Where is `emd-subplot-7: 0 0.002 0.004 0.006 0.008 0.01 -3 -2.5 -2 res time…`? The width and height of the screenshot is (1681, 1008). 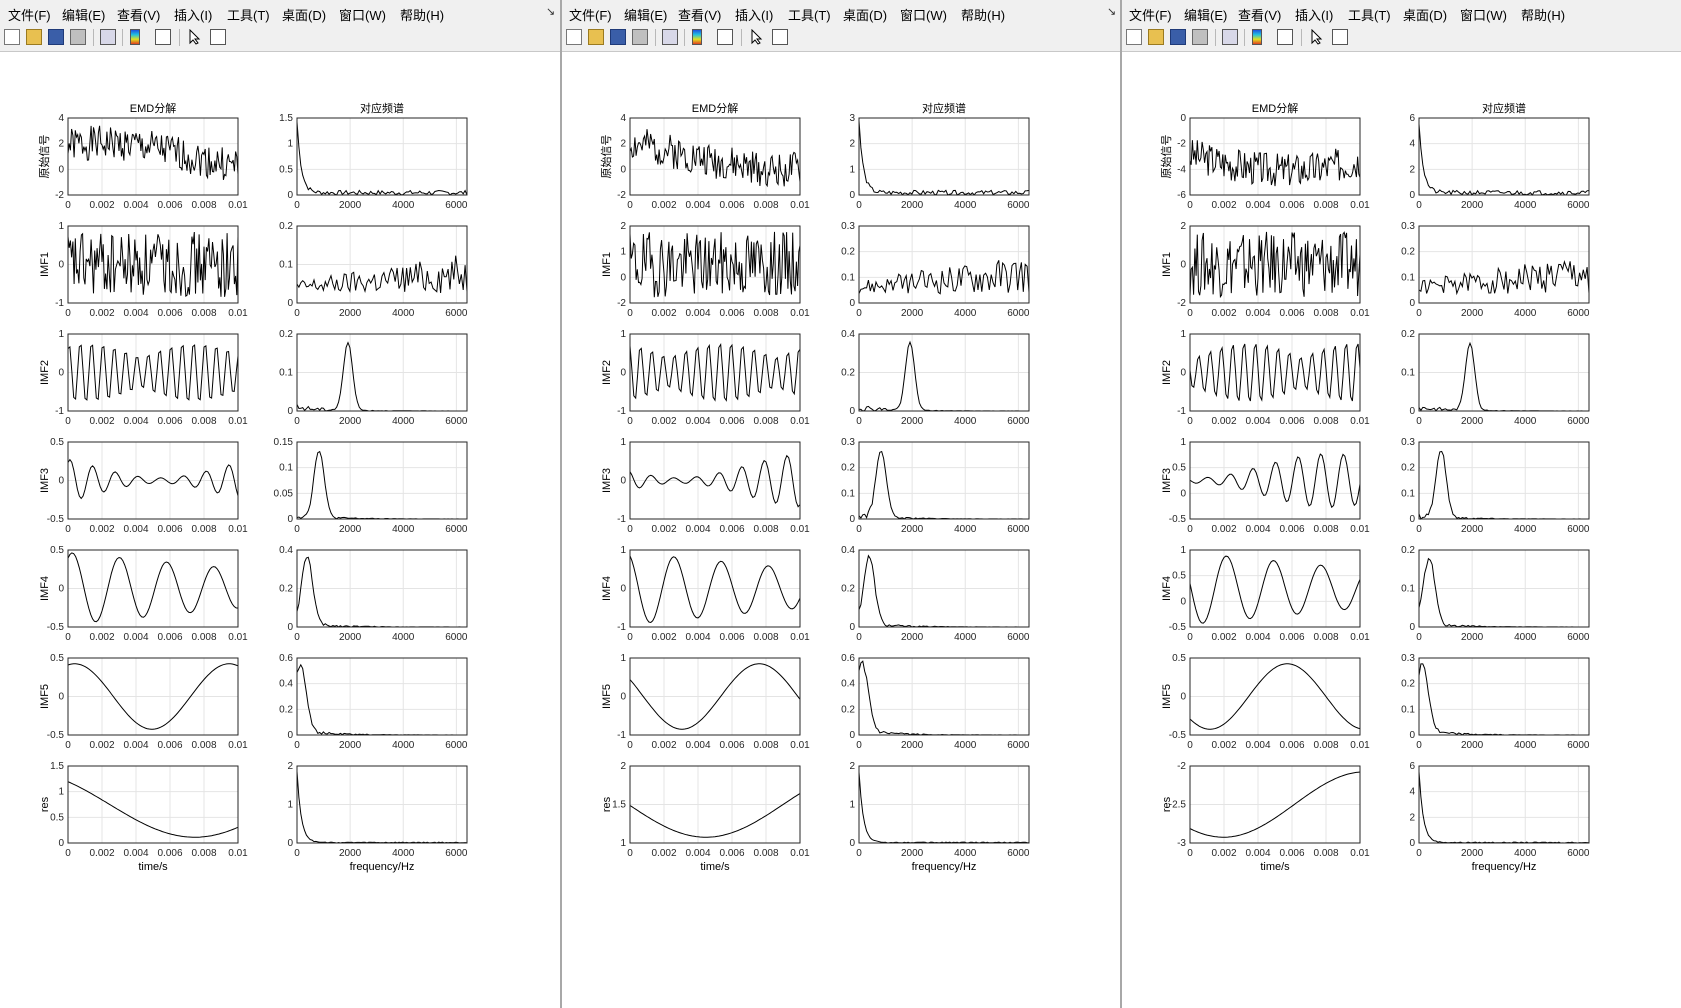 emd-subplot-7: 0 0.002 0.004 0.006 0.008 0.01 -3 -2.5 -2 res time… is located at coordinates (1265, 817).